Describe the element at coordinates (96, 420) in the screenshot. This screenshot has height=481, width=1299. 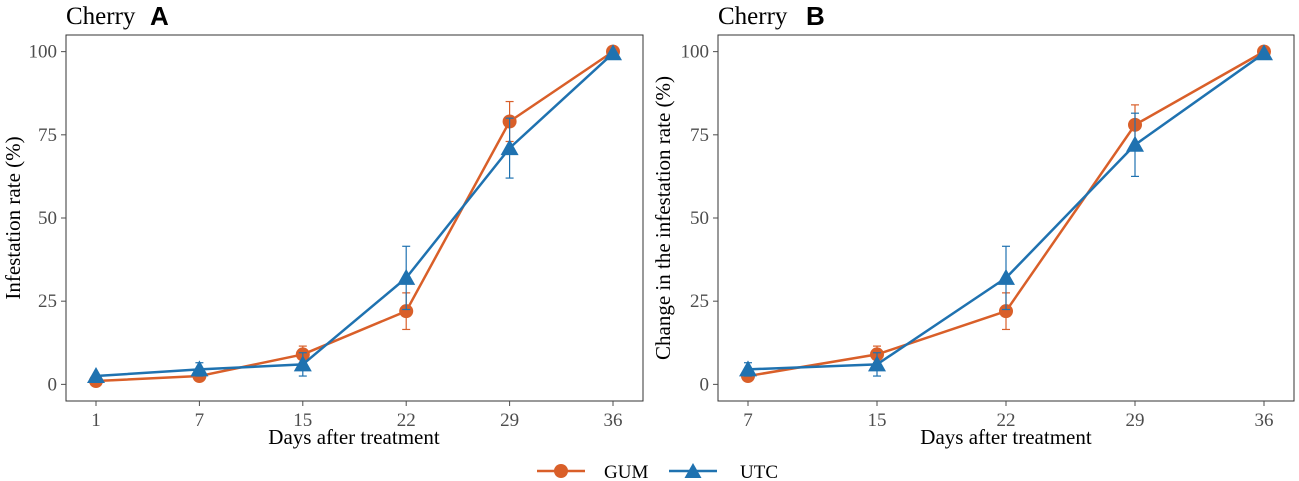
I see `x-tick-label: 1` at that location.